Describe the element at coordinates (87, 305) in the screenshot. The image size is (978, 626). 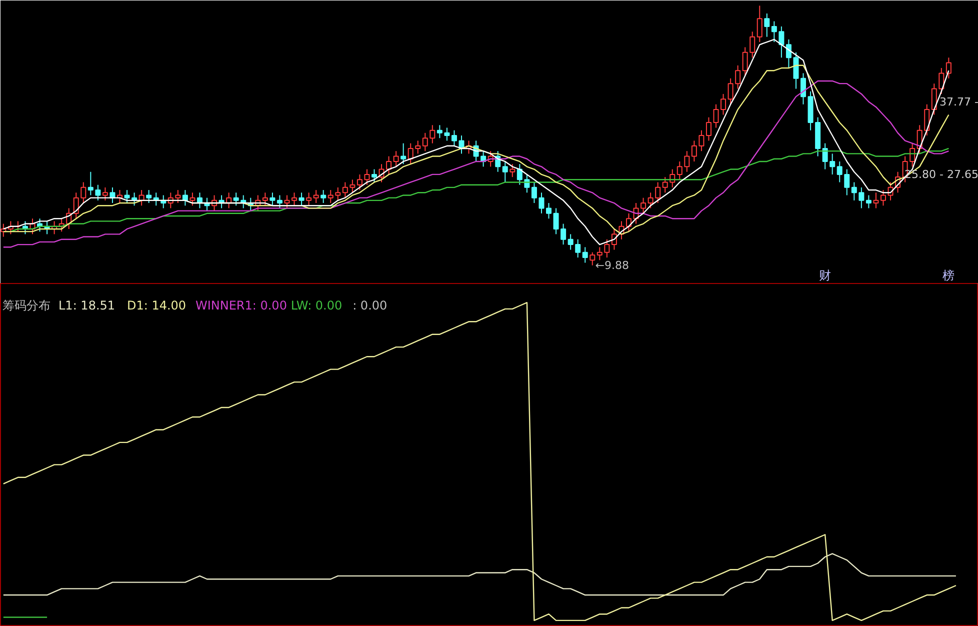
I see `text: L1: 18.51` at that location.